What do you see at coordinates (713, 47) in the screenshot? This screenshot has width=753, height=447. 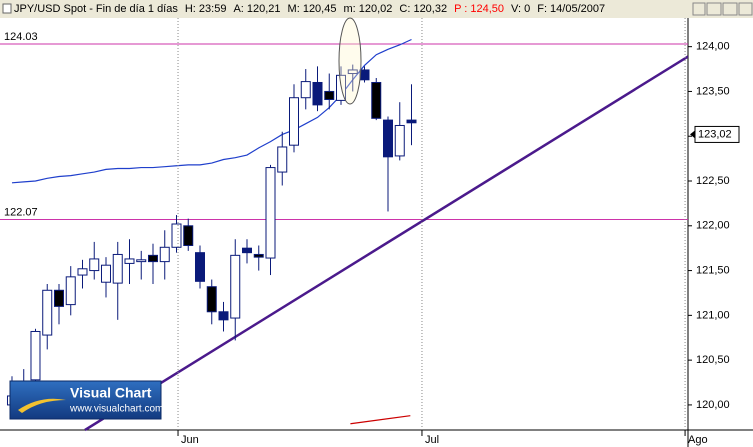 I see `y-tick-label: 124,00` at bounding box center [713, 47].